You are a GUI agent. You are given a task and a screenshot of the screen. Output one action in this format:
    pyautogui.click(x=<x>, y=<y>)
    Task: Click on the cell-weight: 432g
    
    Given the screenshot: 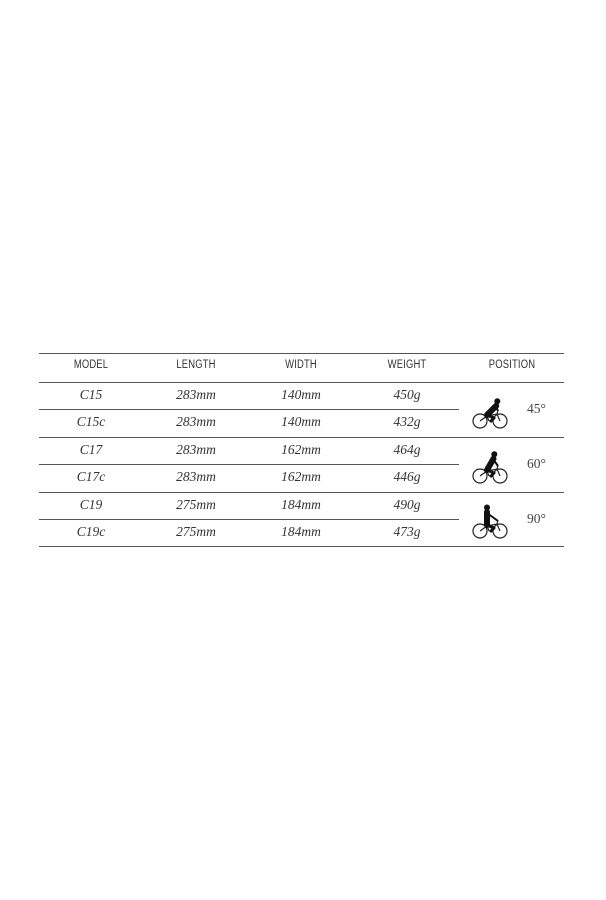 What is the action you would take?
    pyautogui.click(x=407, y=422)
    